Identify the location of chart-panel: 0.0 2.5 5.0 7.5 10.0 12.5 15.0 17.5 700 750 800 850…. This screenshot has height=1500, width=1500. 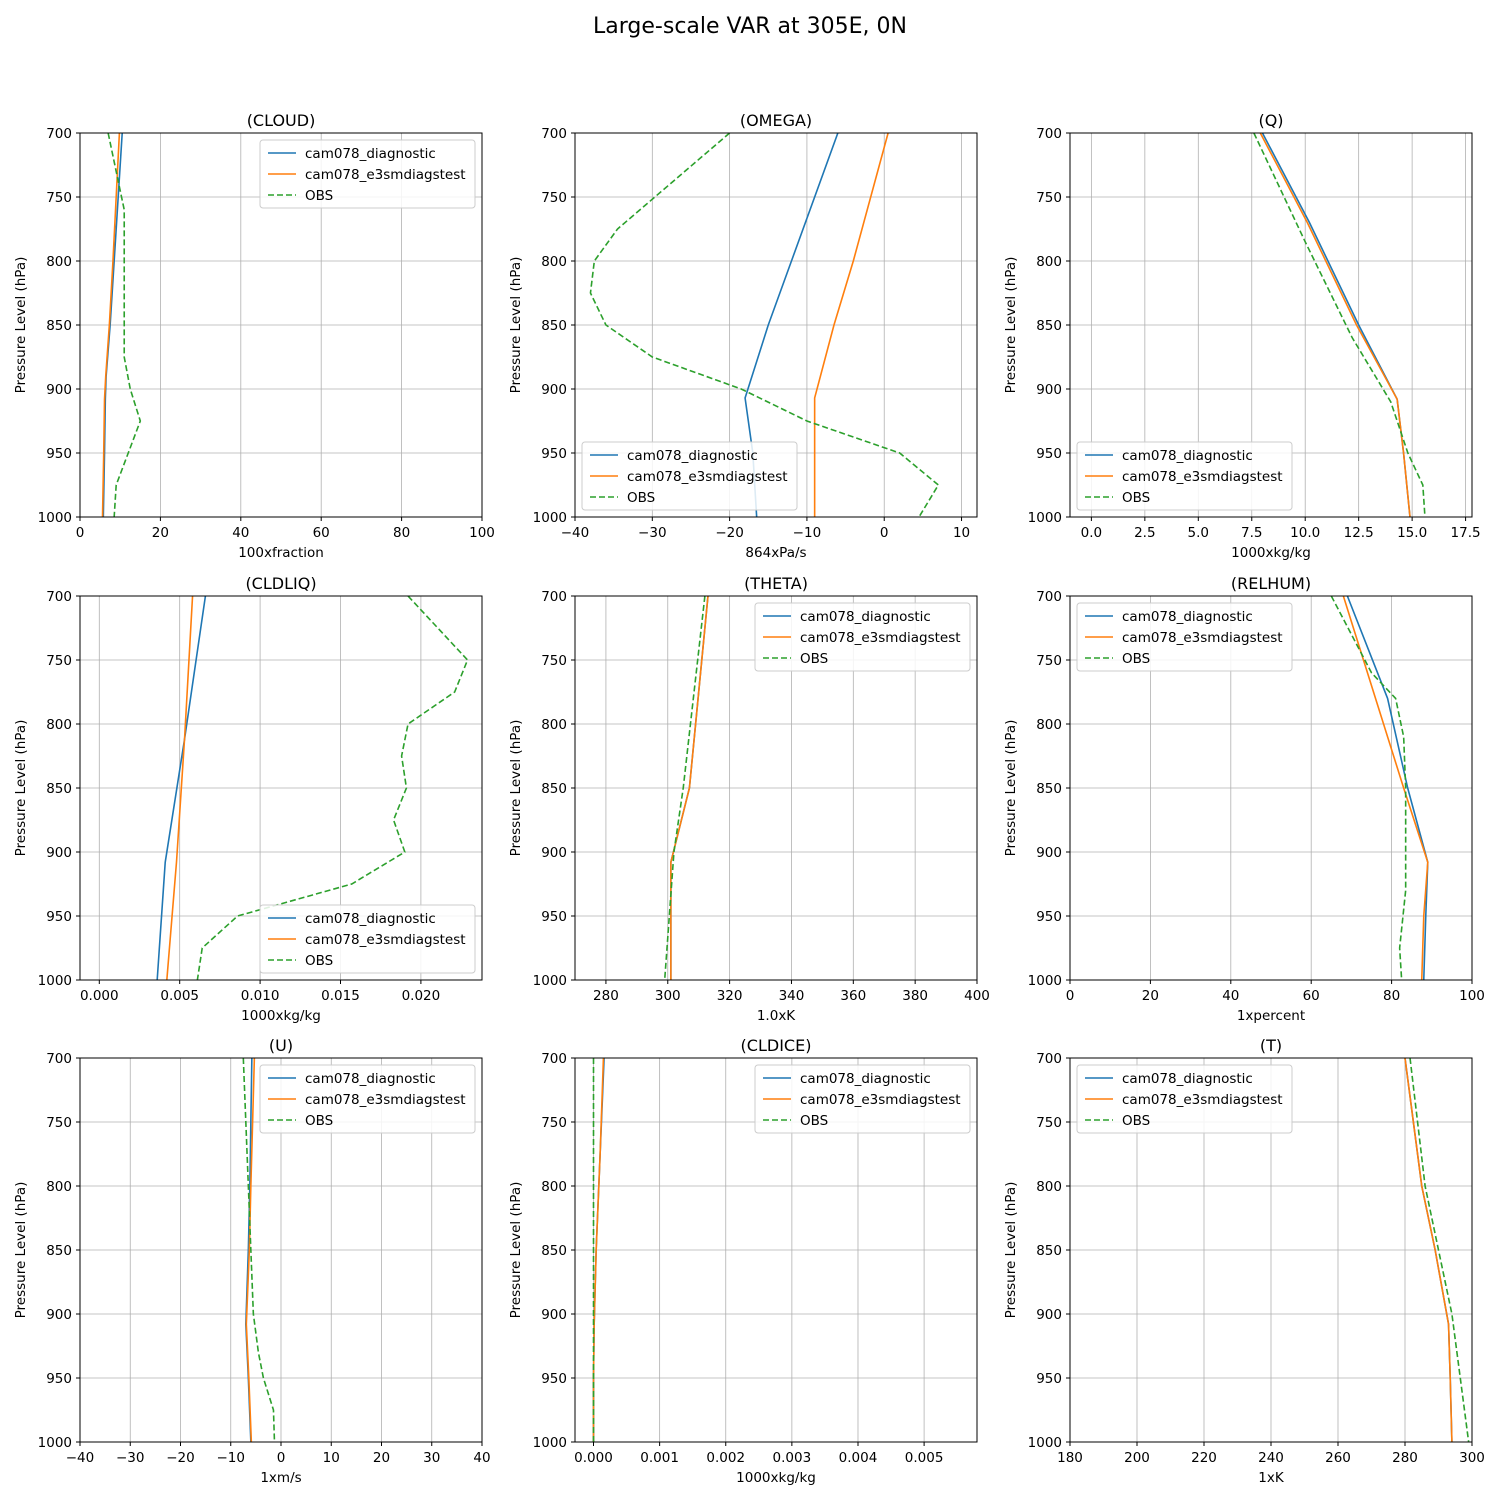
(1242, 336).